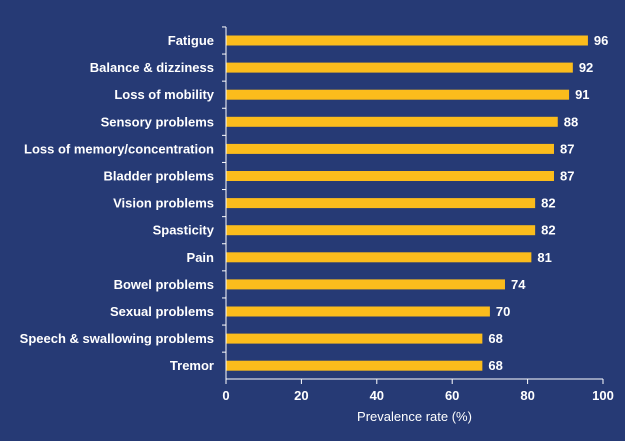  What do you see at coordinates (191, 40) in the screenshot?
I see `category-label: Fatigue` at bounding box center [191, 40].